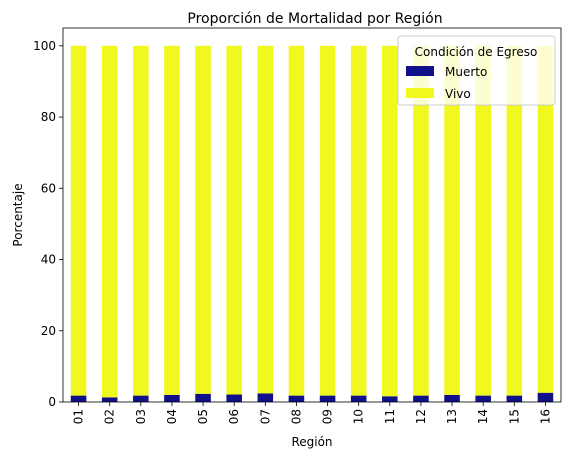 The width and height of the screenshot is (571, 459). I want to click on legend-box, so click(476, 70).